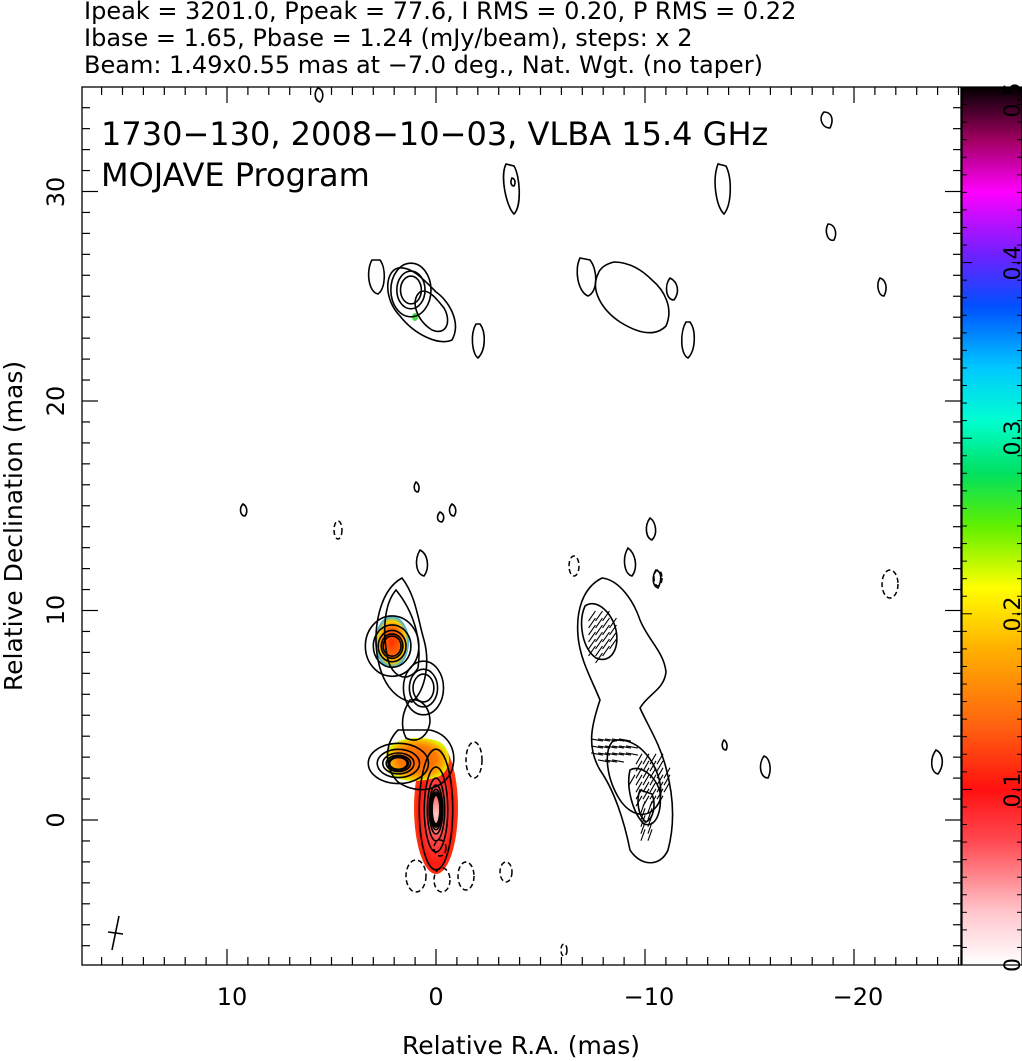 Image resolution: width=1022 pixels, height=1061 pixels. Describe the element at coordinates (991, 526) in the screenshot. I see `colorbar` at that location.